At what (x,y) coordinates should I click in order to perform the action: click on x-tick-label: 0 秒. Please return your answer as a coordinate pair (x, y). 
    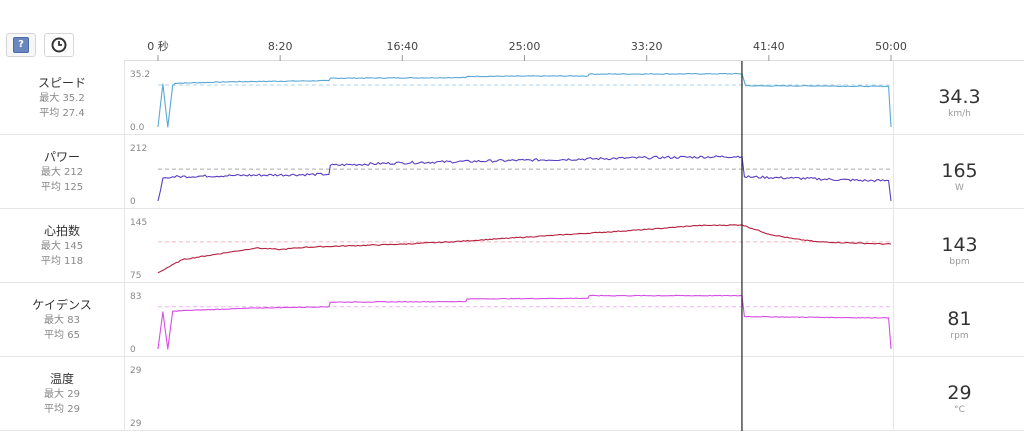
    Looking at the image, I should click on (158, 46).